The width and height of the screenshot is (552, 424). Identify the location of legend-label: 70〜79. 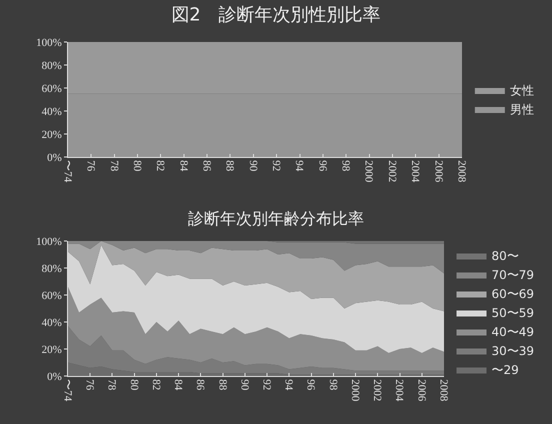
(513, 275).